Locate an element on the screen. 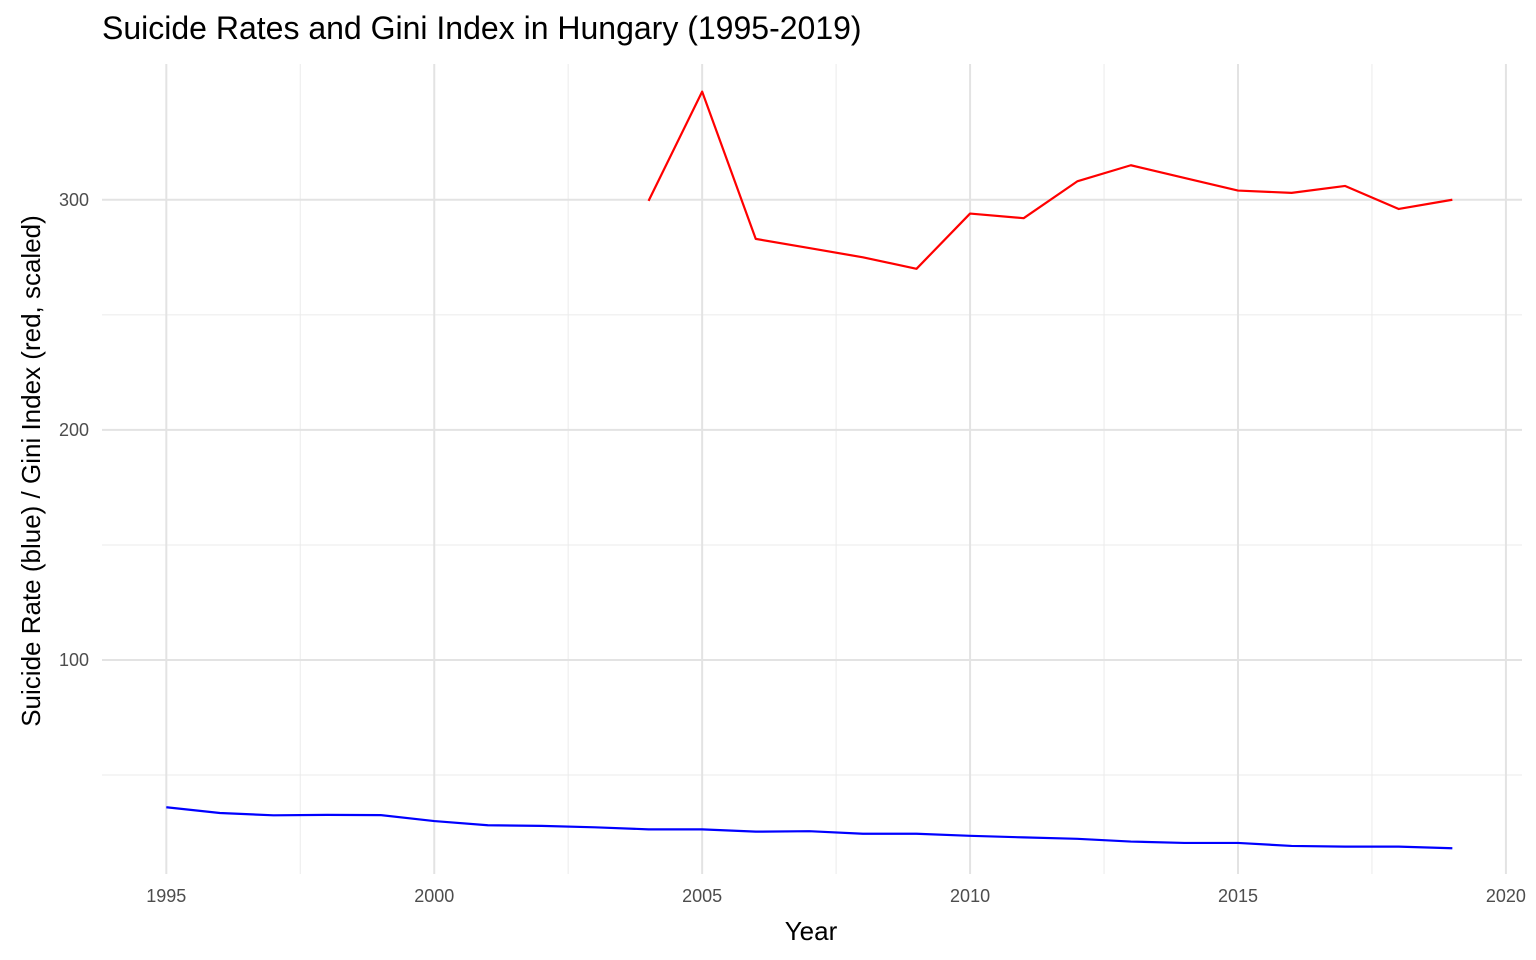 Image resolution: width=1536 pixels, height=960 pixels. x-axis-tick-labels: 1995 2000 2005 2010 2015 2020 is located at coordinates (836, 896).